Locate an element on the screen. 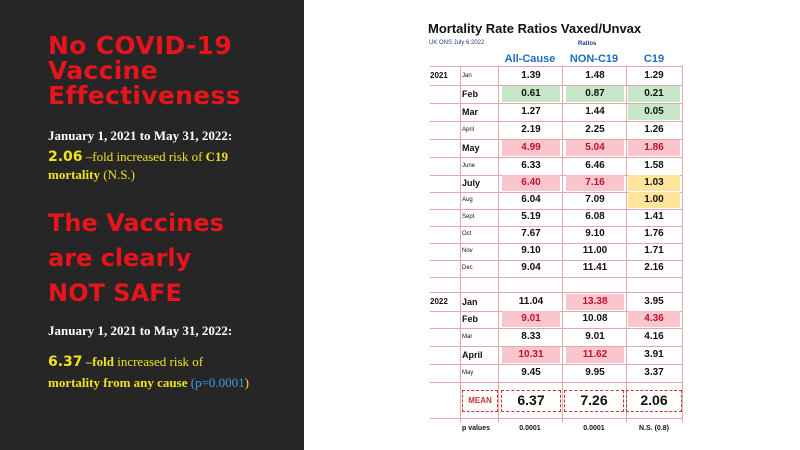 This screenshot has width=800, height=450. table-cell: 1.39 is located at coordinates (531, 75).